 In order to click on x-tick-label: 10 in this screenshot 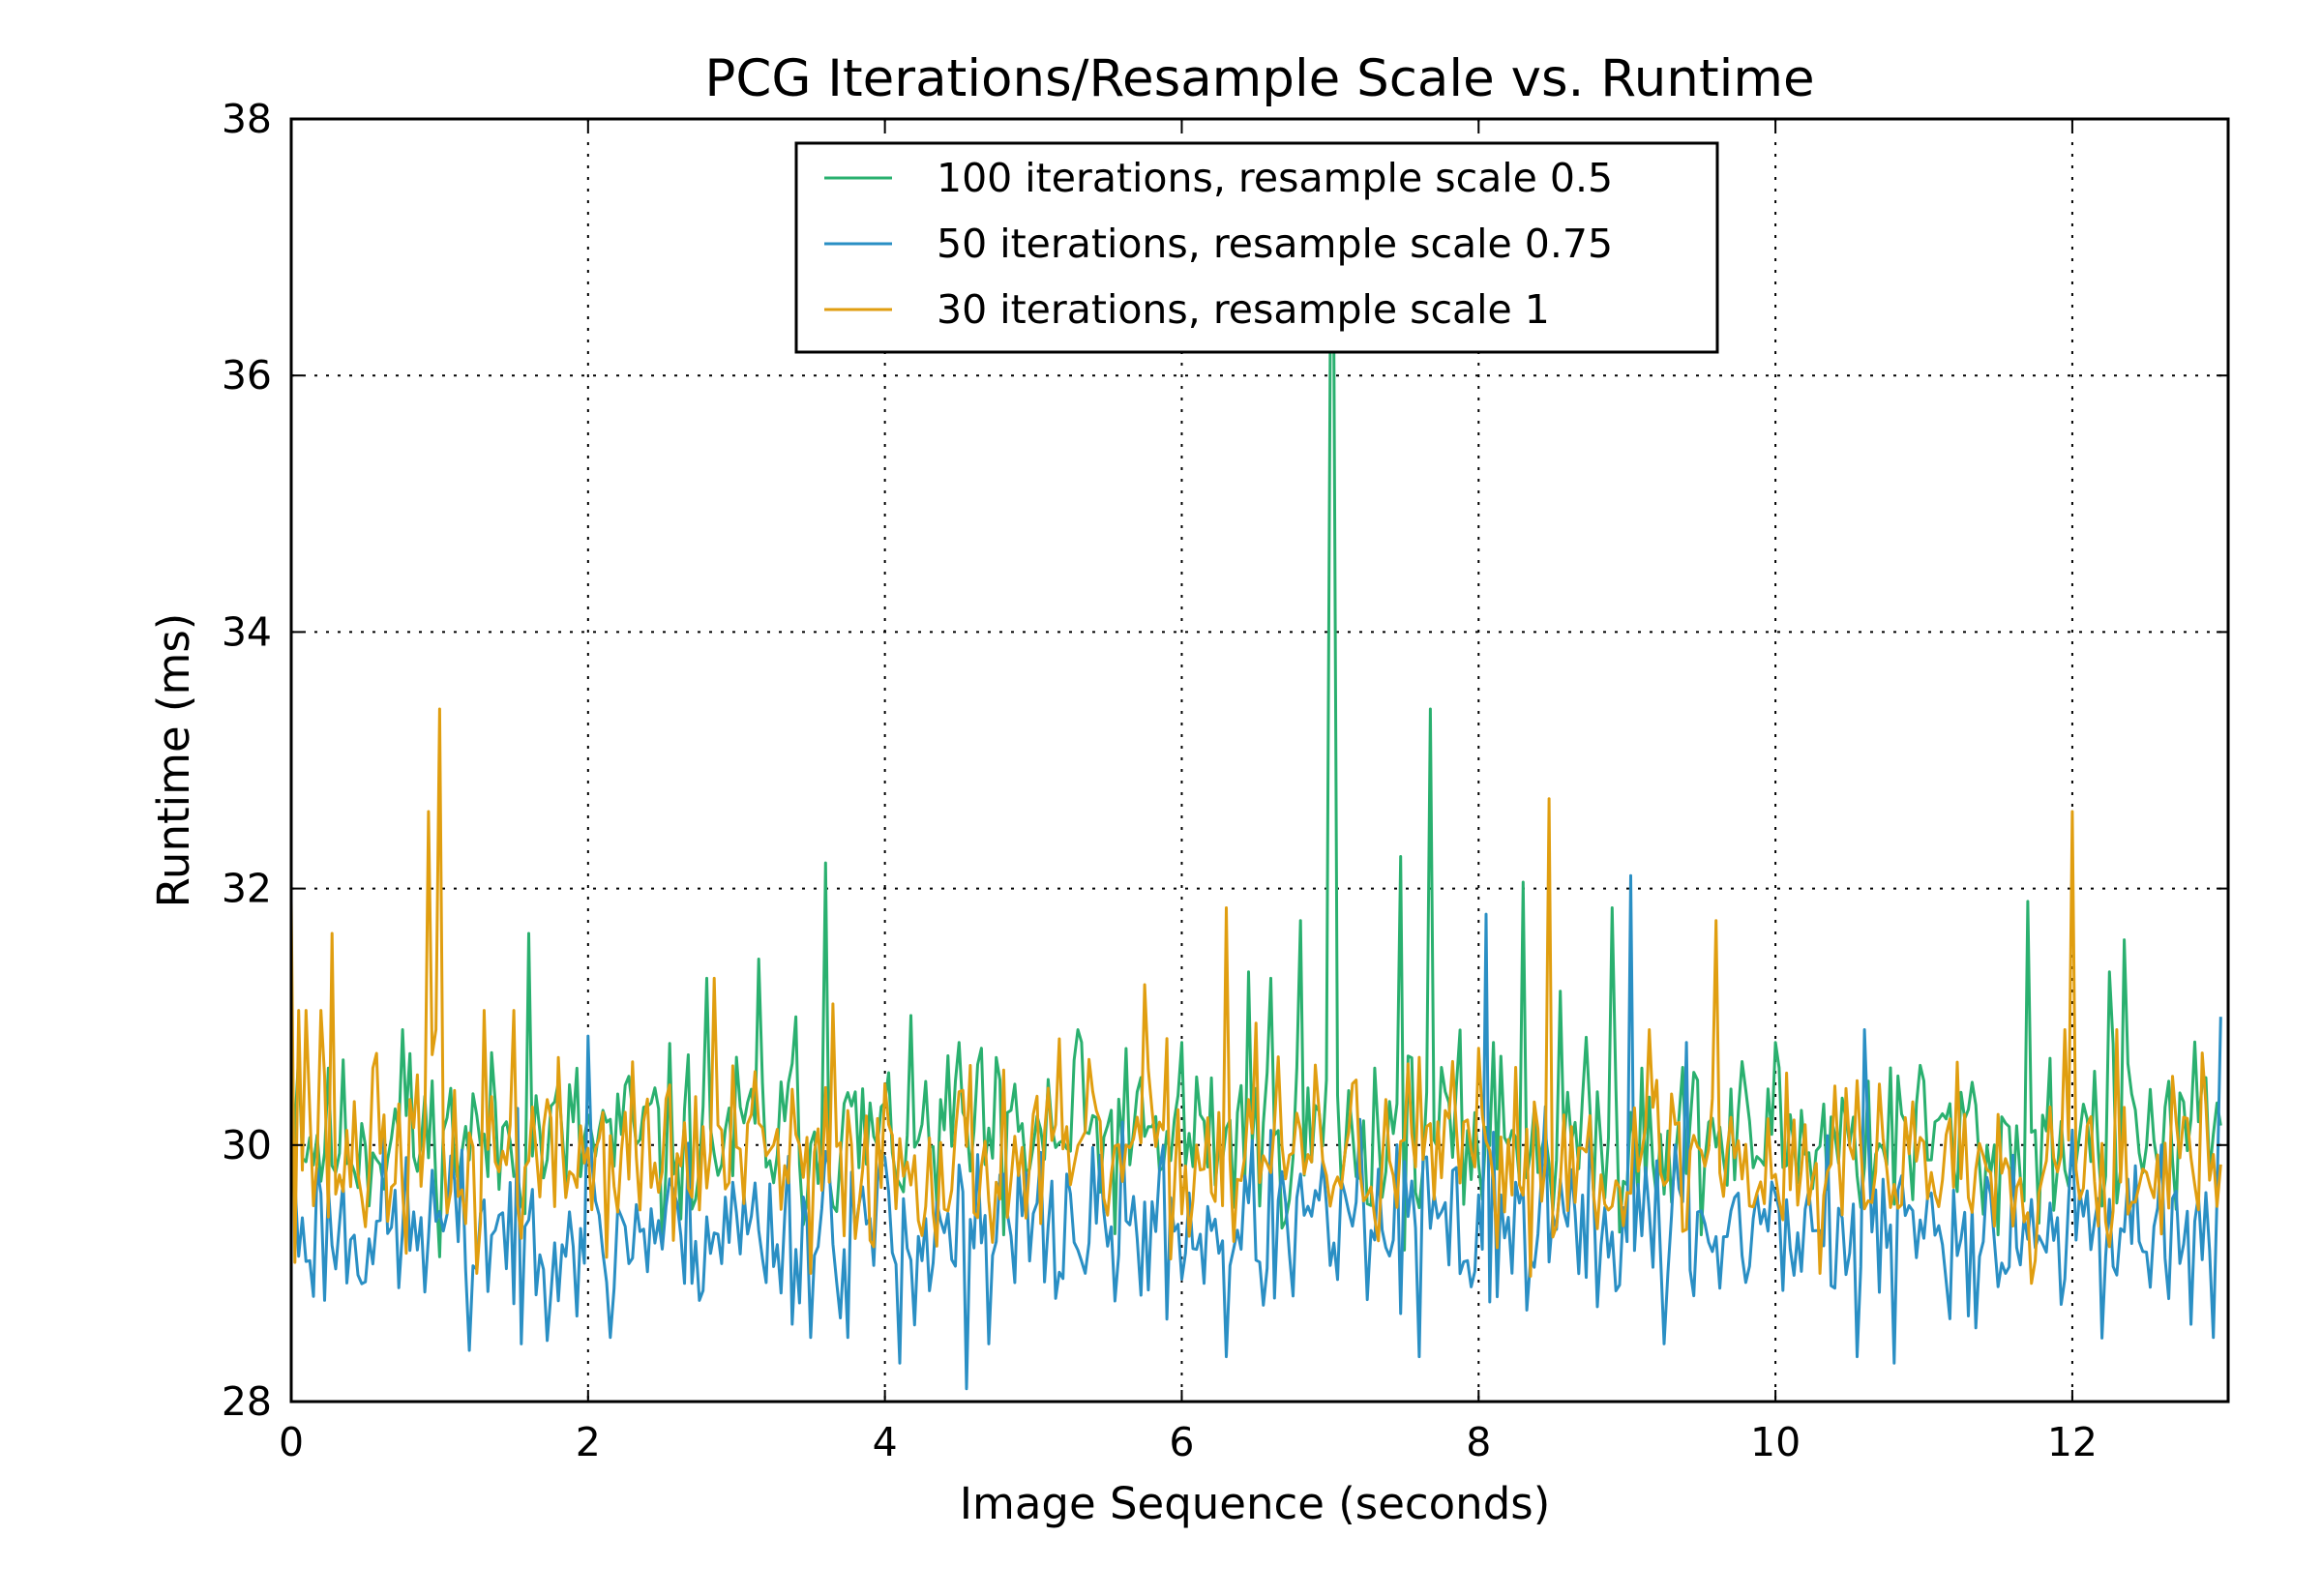, I will do `click(1775, 1442)`.